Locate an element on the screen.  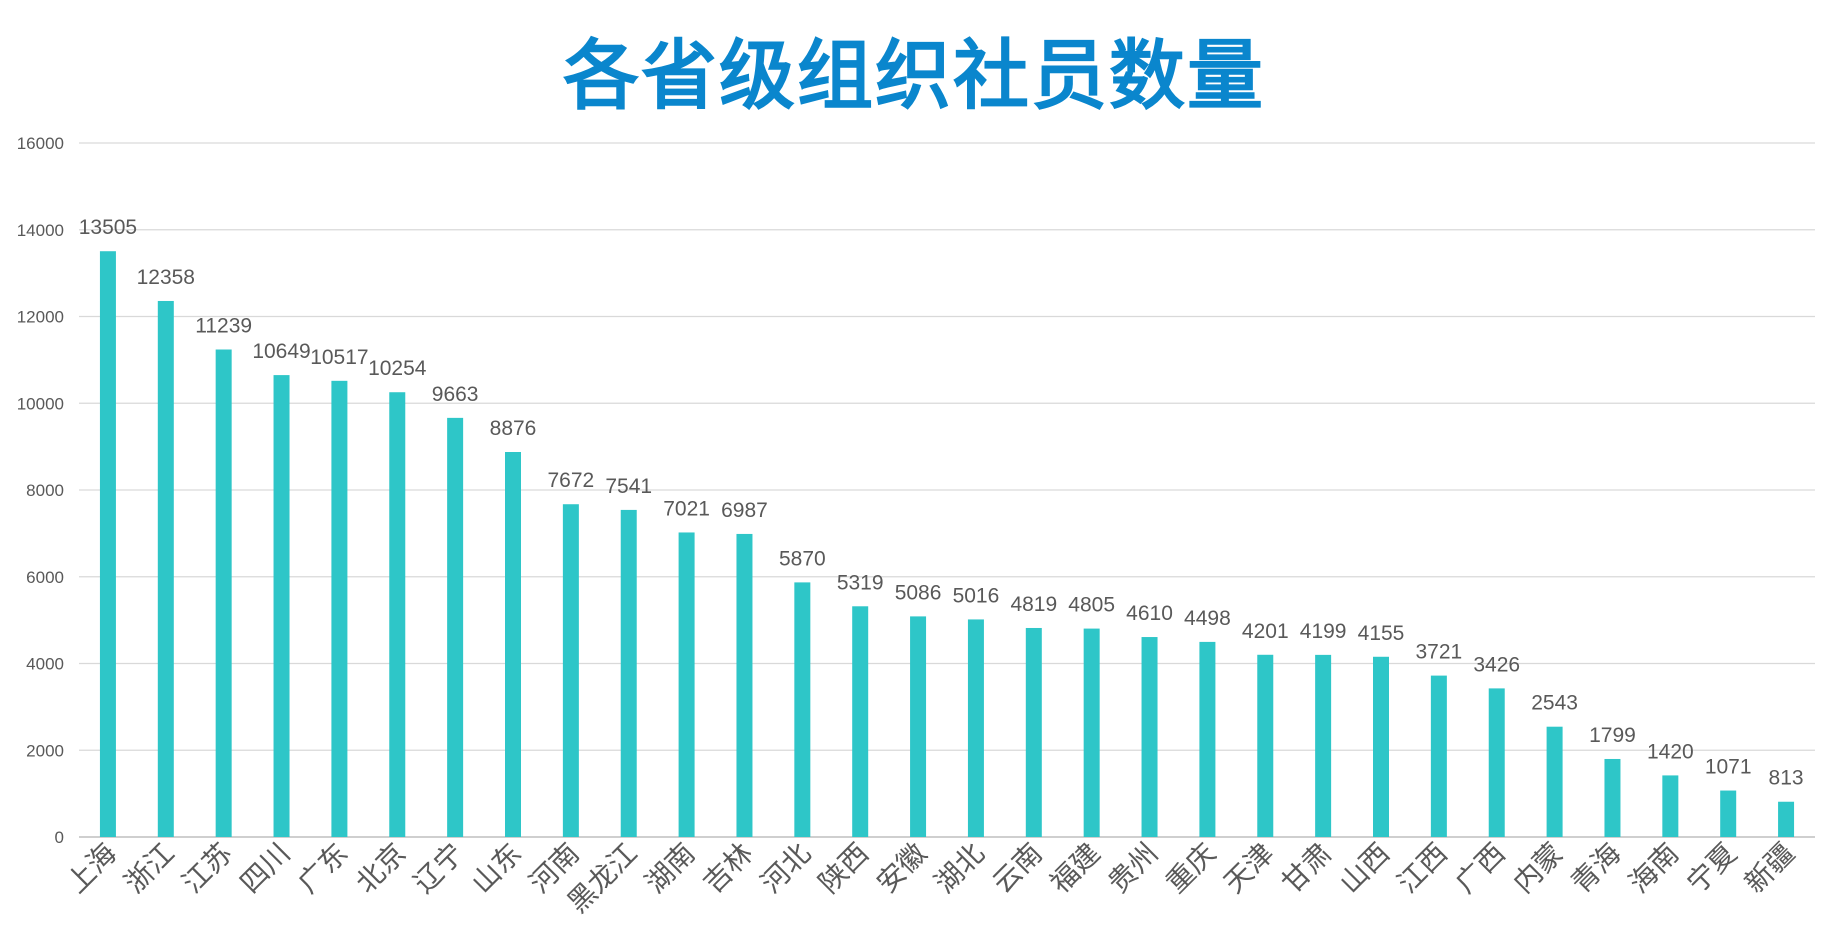
x-tick-label: 宁夏 is located at coordinates (1711, 868).